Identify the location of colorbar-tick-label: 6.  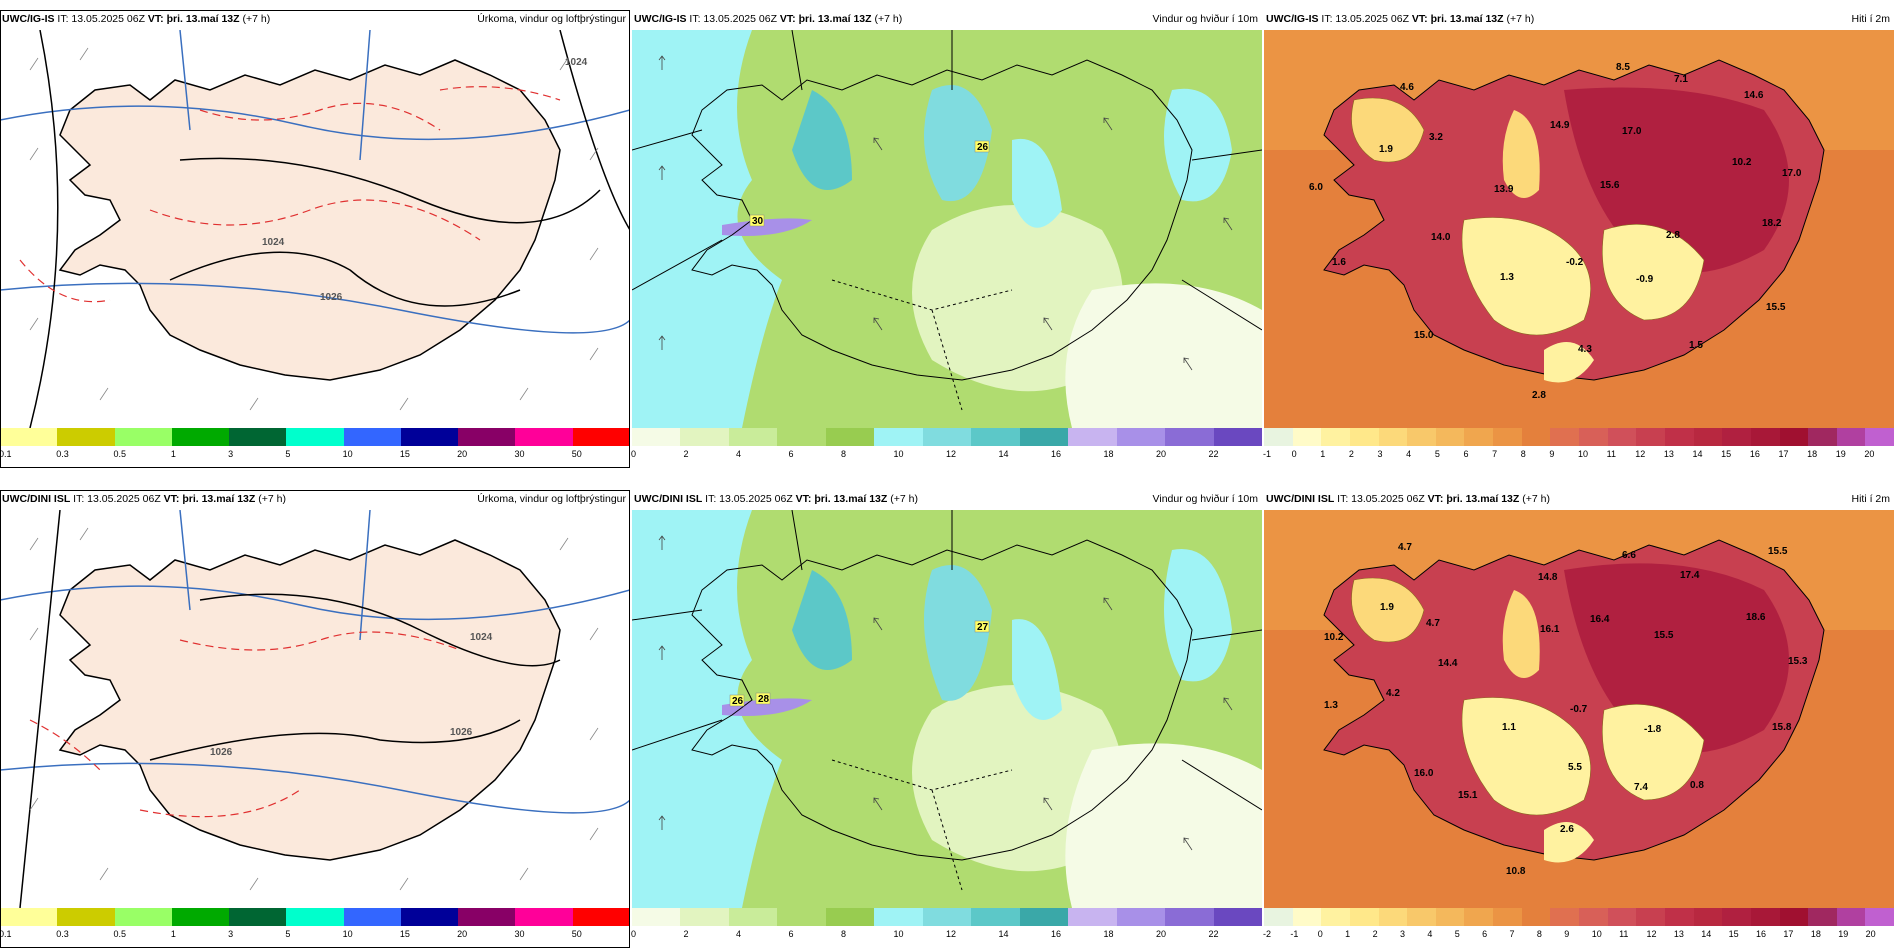
(1485, 934).